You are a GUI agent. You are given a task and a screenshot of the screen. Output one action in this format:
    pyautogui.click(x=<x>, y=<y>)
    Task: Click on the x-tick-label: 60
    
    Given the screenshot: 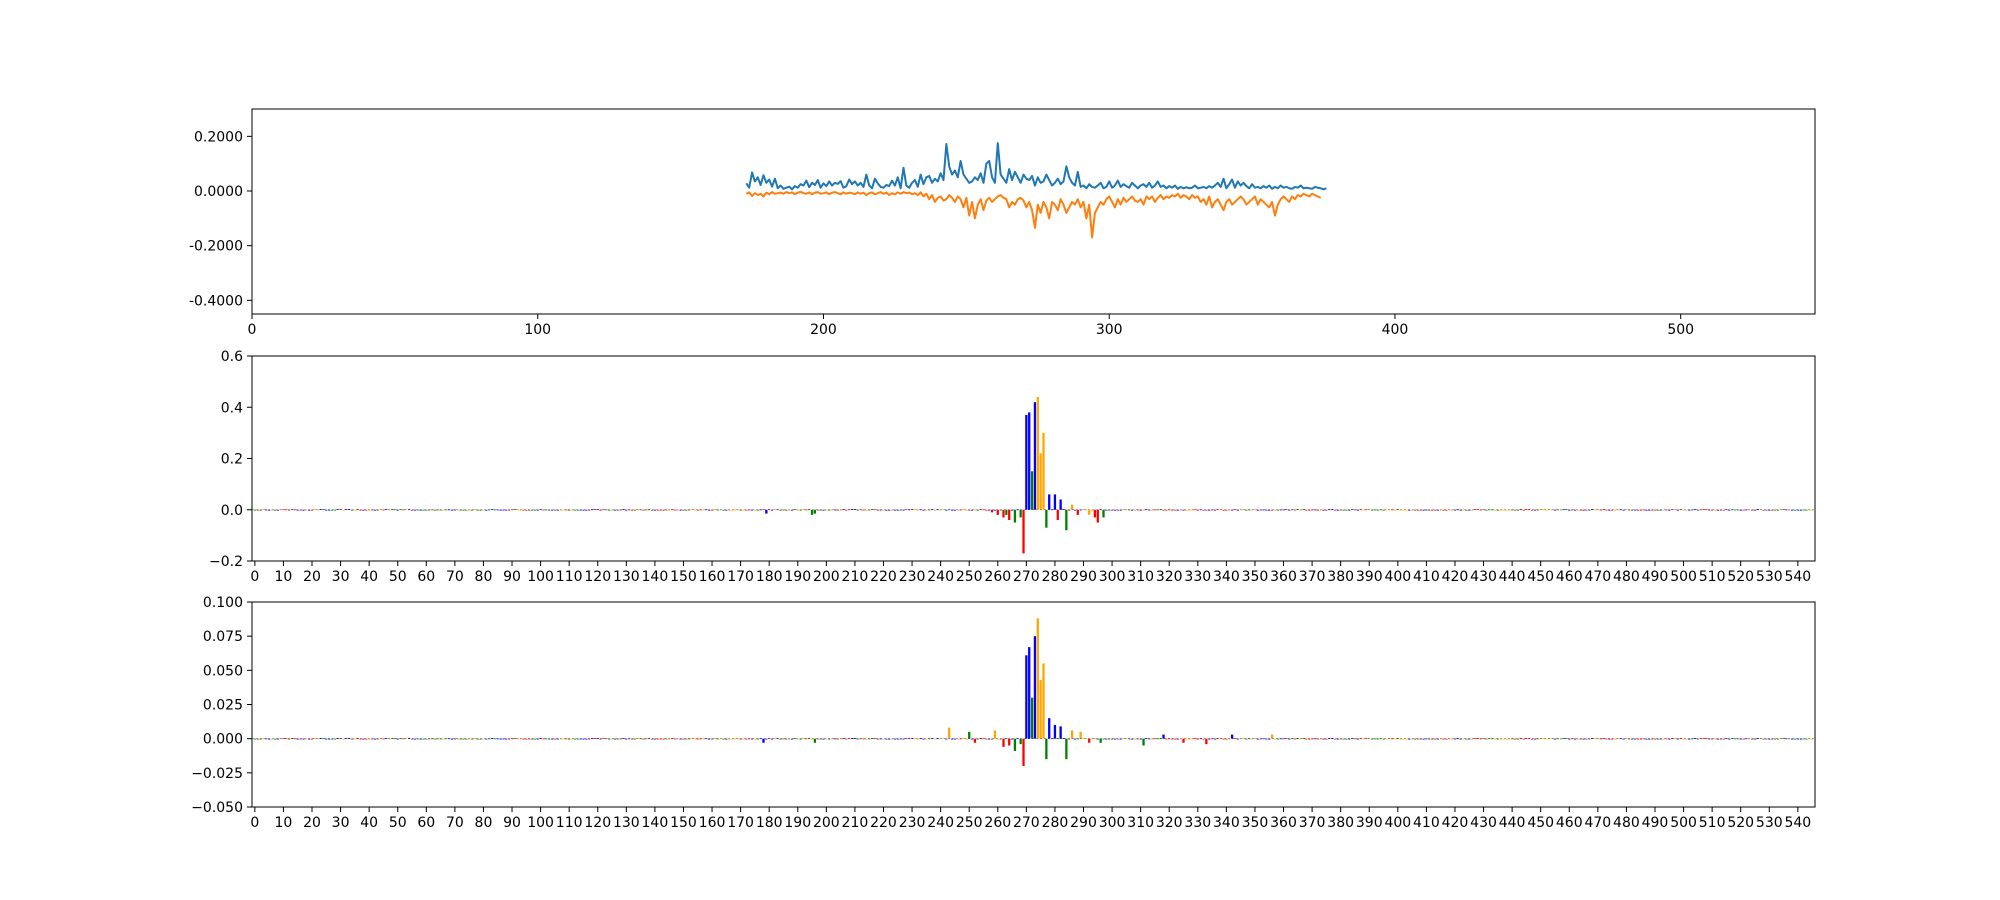 What is the action you would take?
    pyautogui.click(x=426, y=823)
    